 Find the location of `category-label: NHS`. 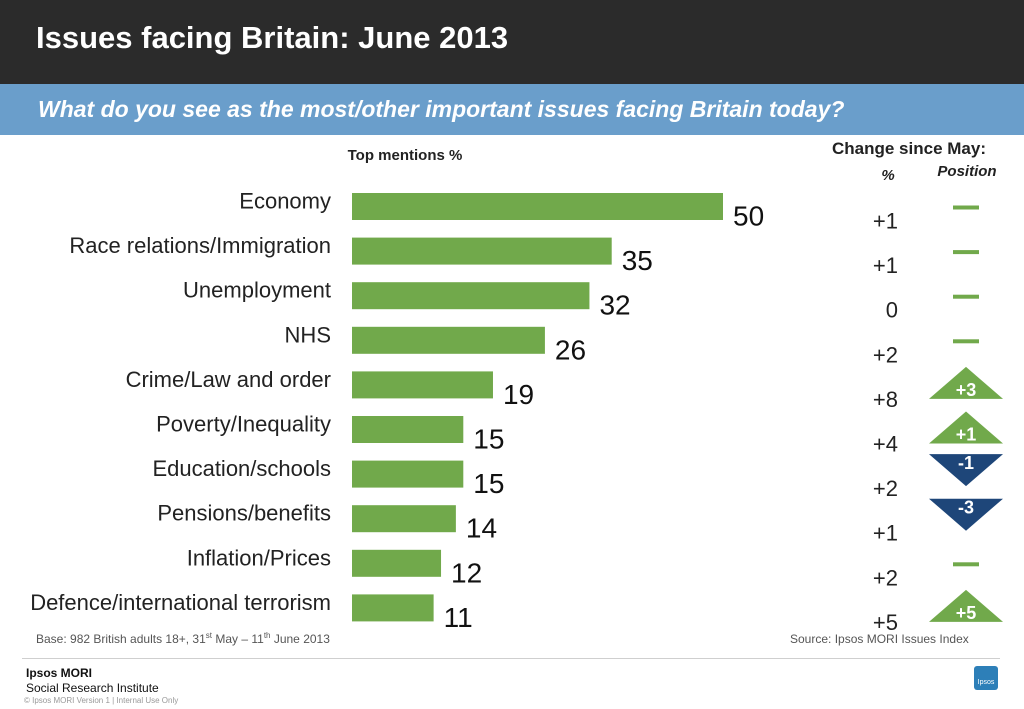

category-label: NHS is located at coordinates (308, 334).